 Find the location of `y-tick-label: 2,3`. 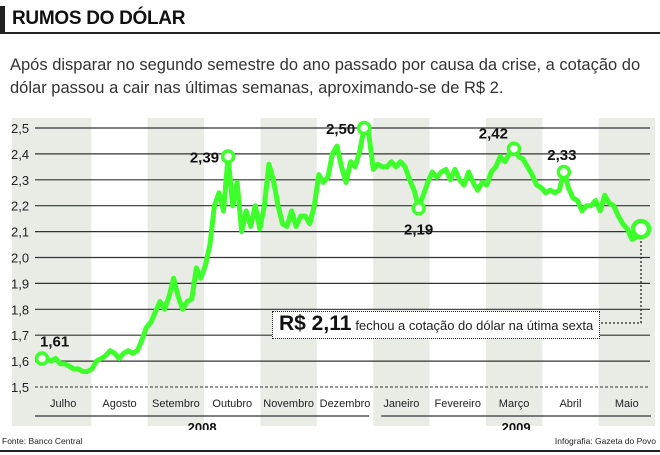

y-tick-label: 2,3 is located at coordinates (20, 180).